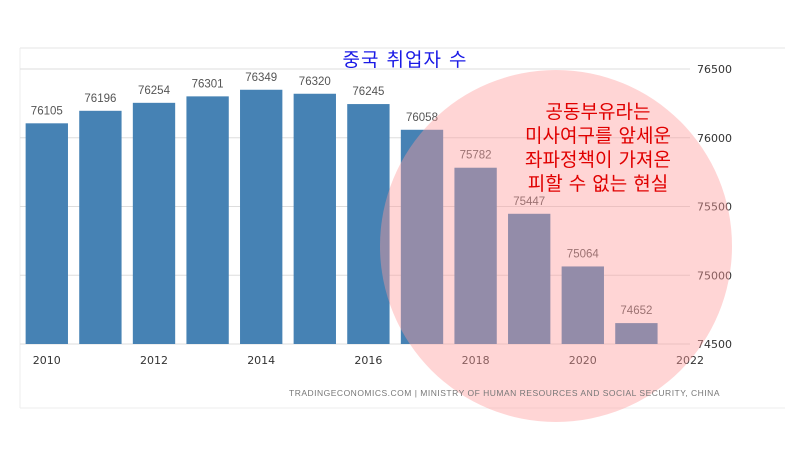 The height and width of the screenshot is (449, 788). Describe the element at coordinates (714, 69) in the screenshot. I see `y-tick-76500: 76500` at that location.